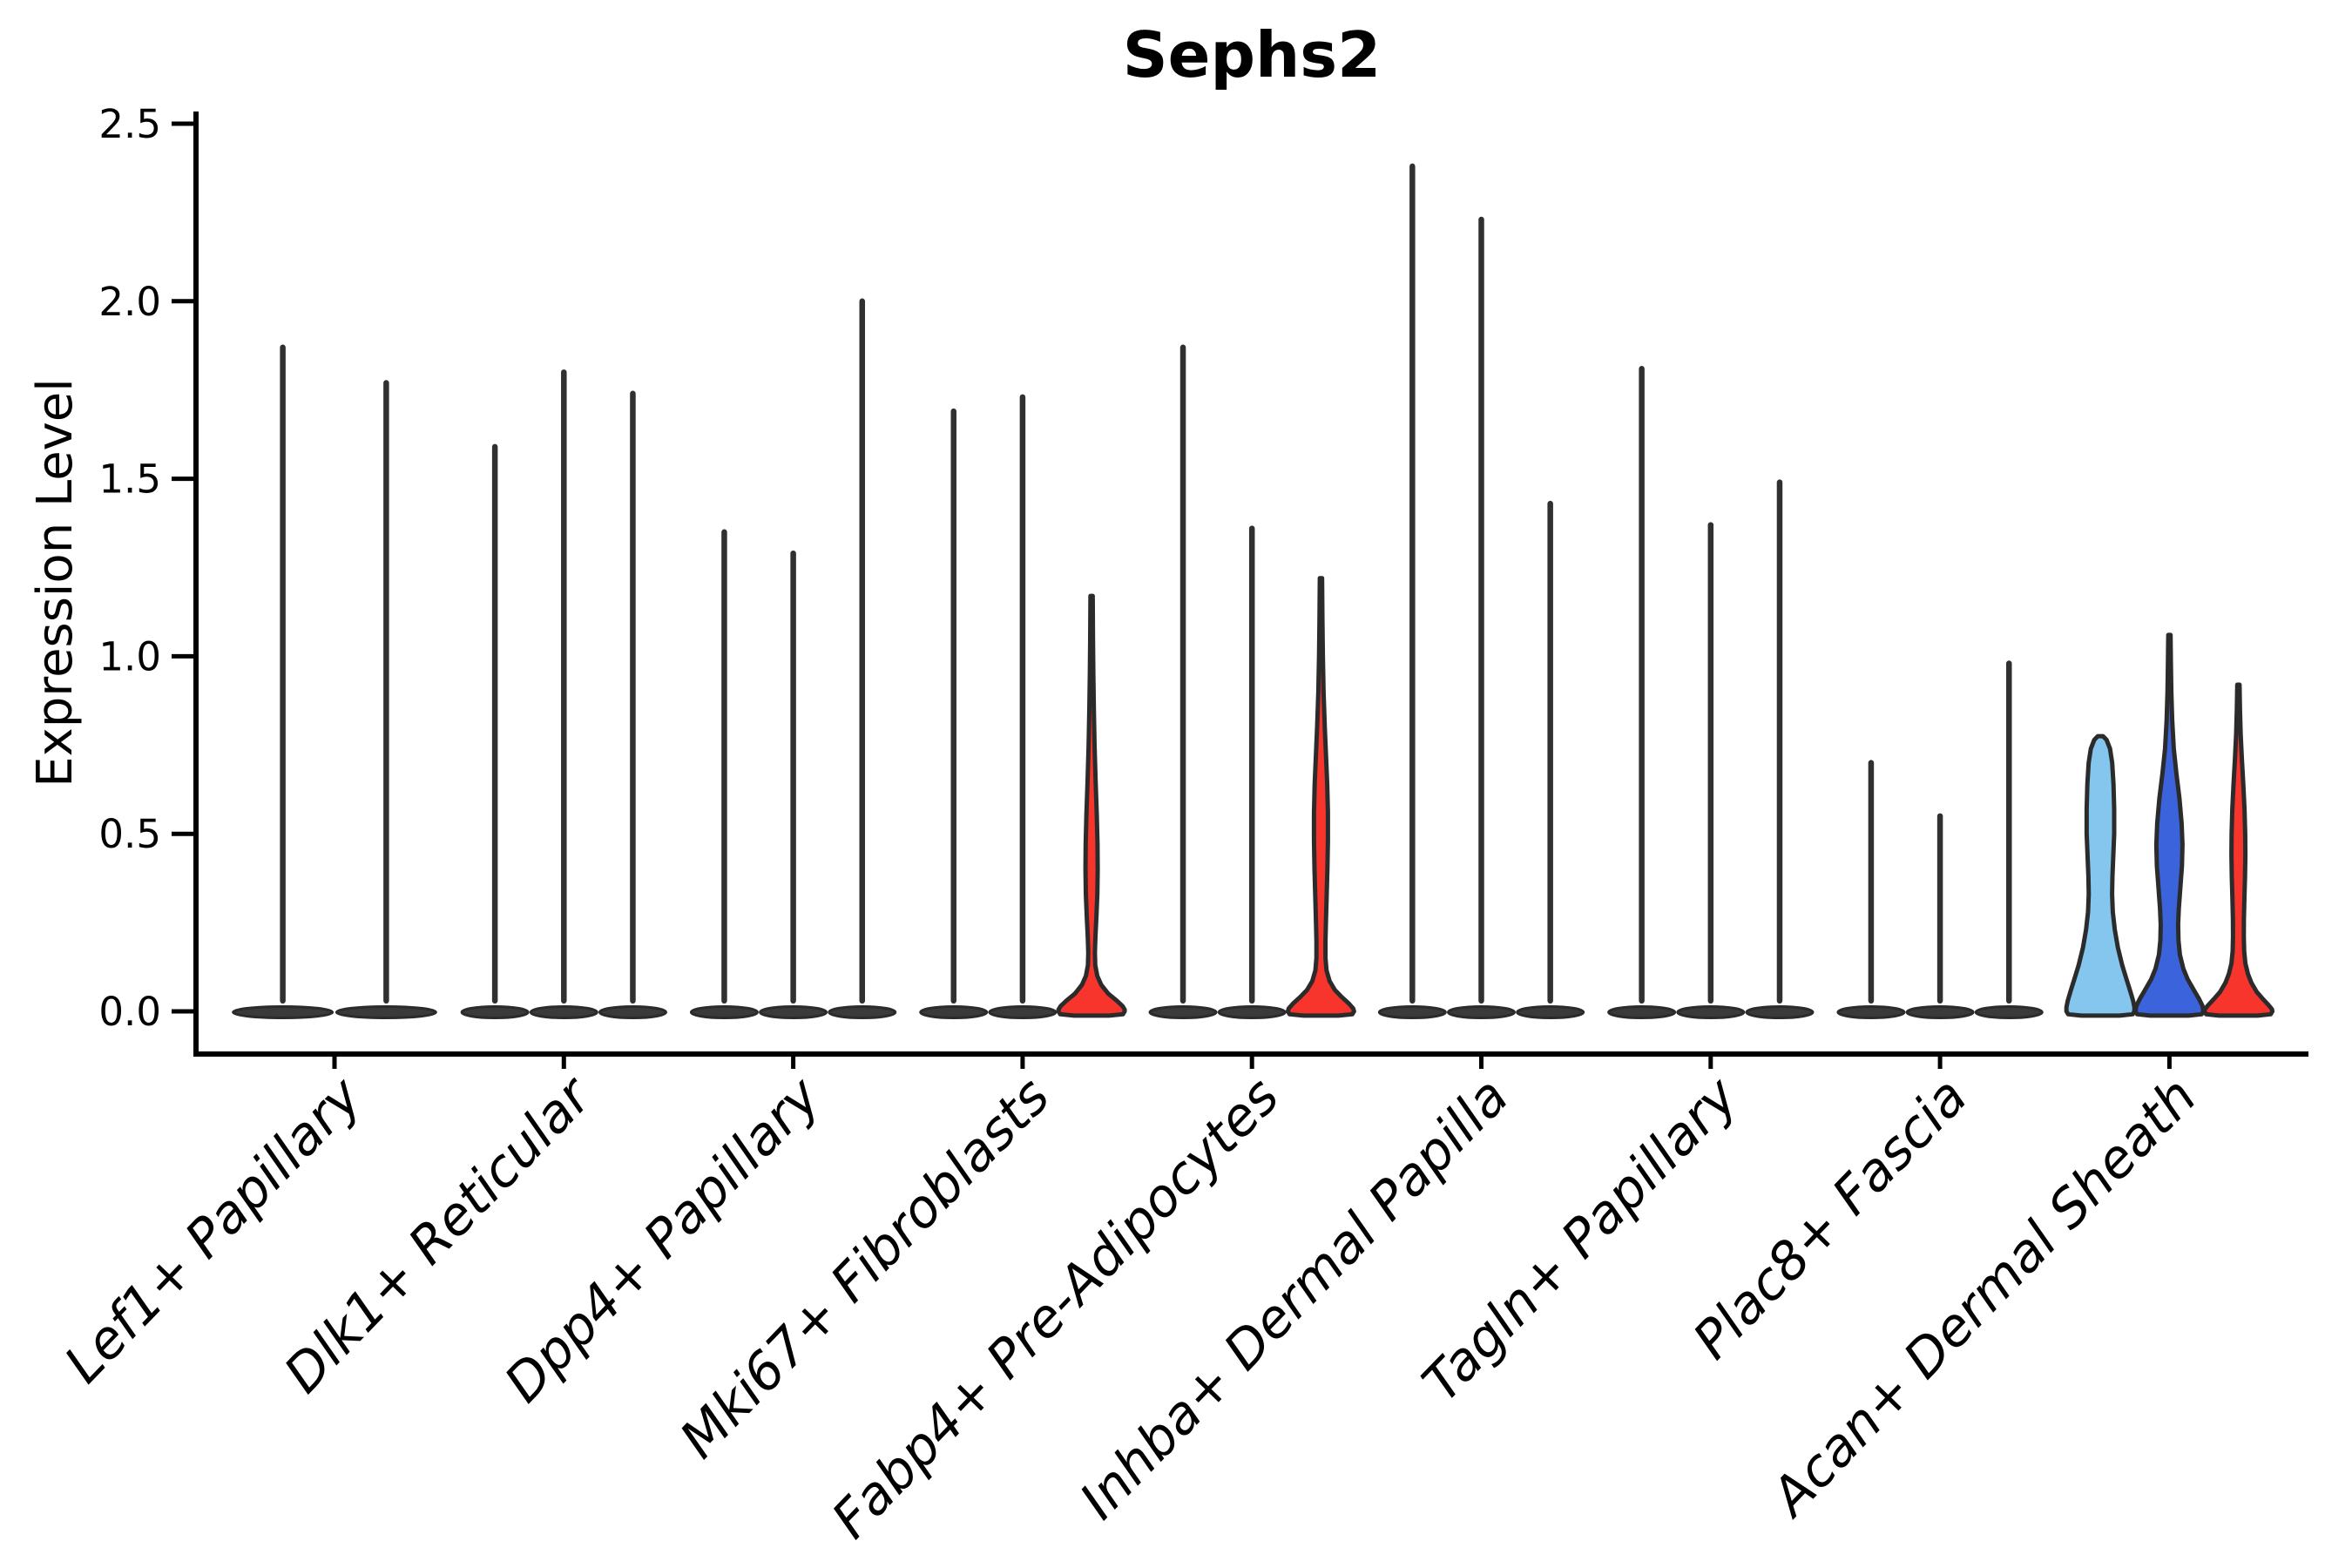  I want to click on chart-title: Sephs2, so click(1252, 54).